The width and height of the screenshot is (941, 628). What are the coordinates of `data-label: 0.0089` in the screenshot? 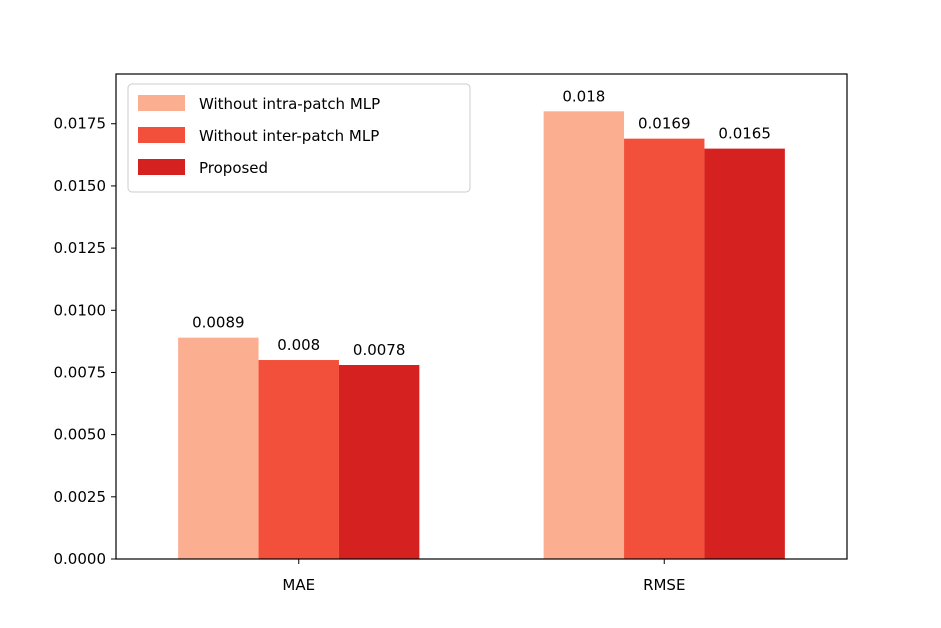 It's located at (218, 323).